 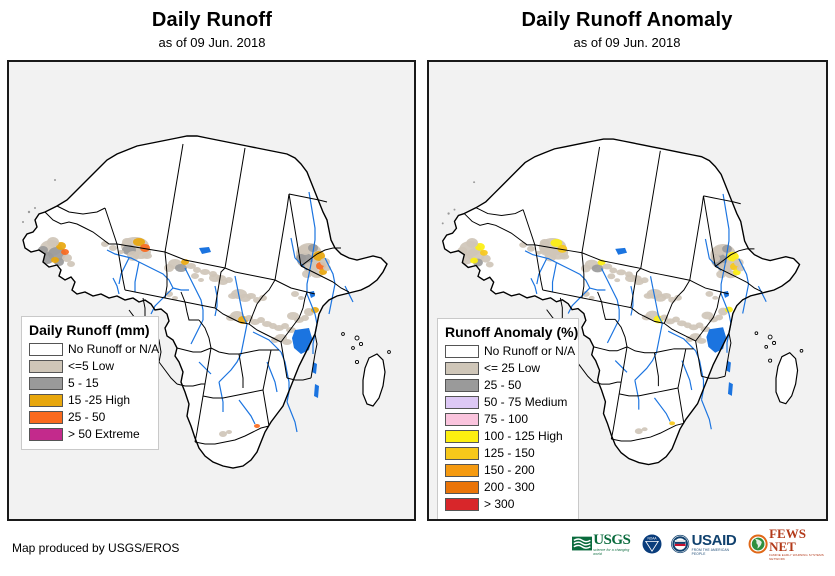 I want to click on usaid-label: USAID, so click(x=714, y=540).